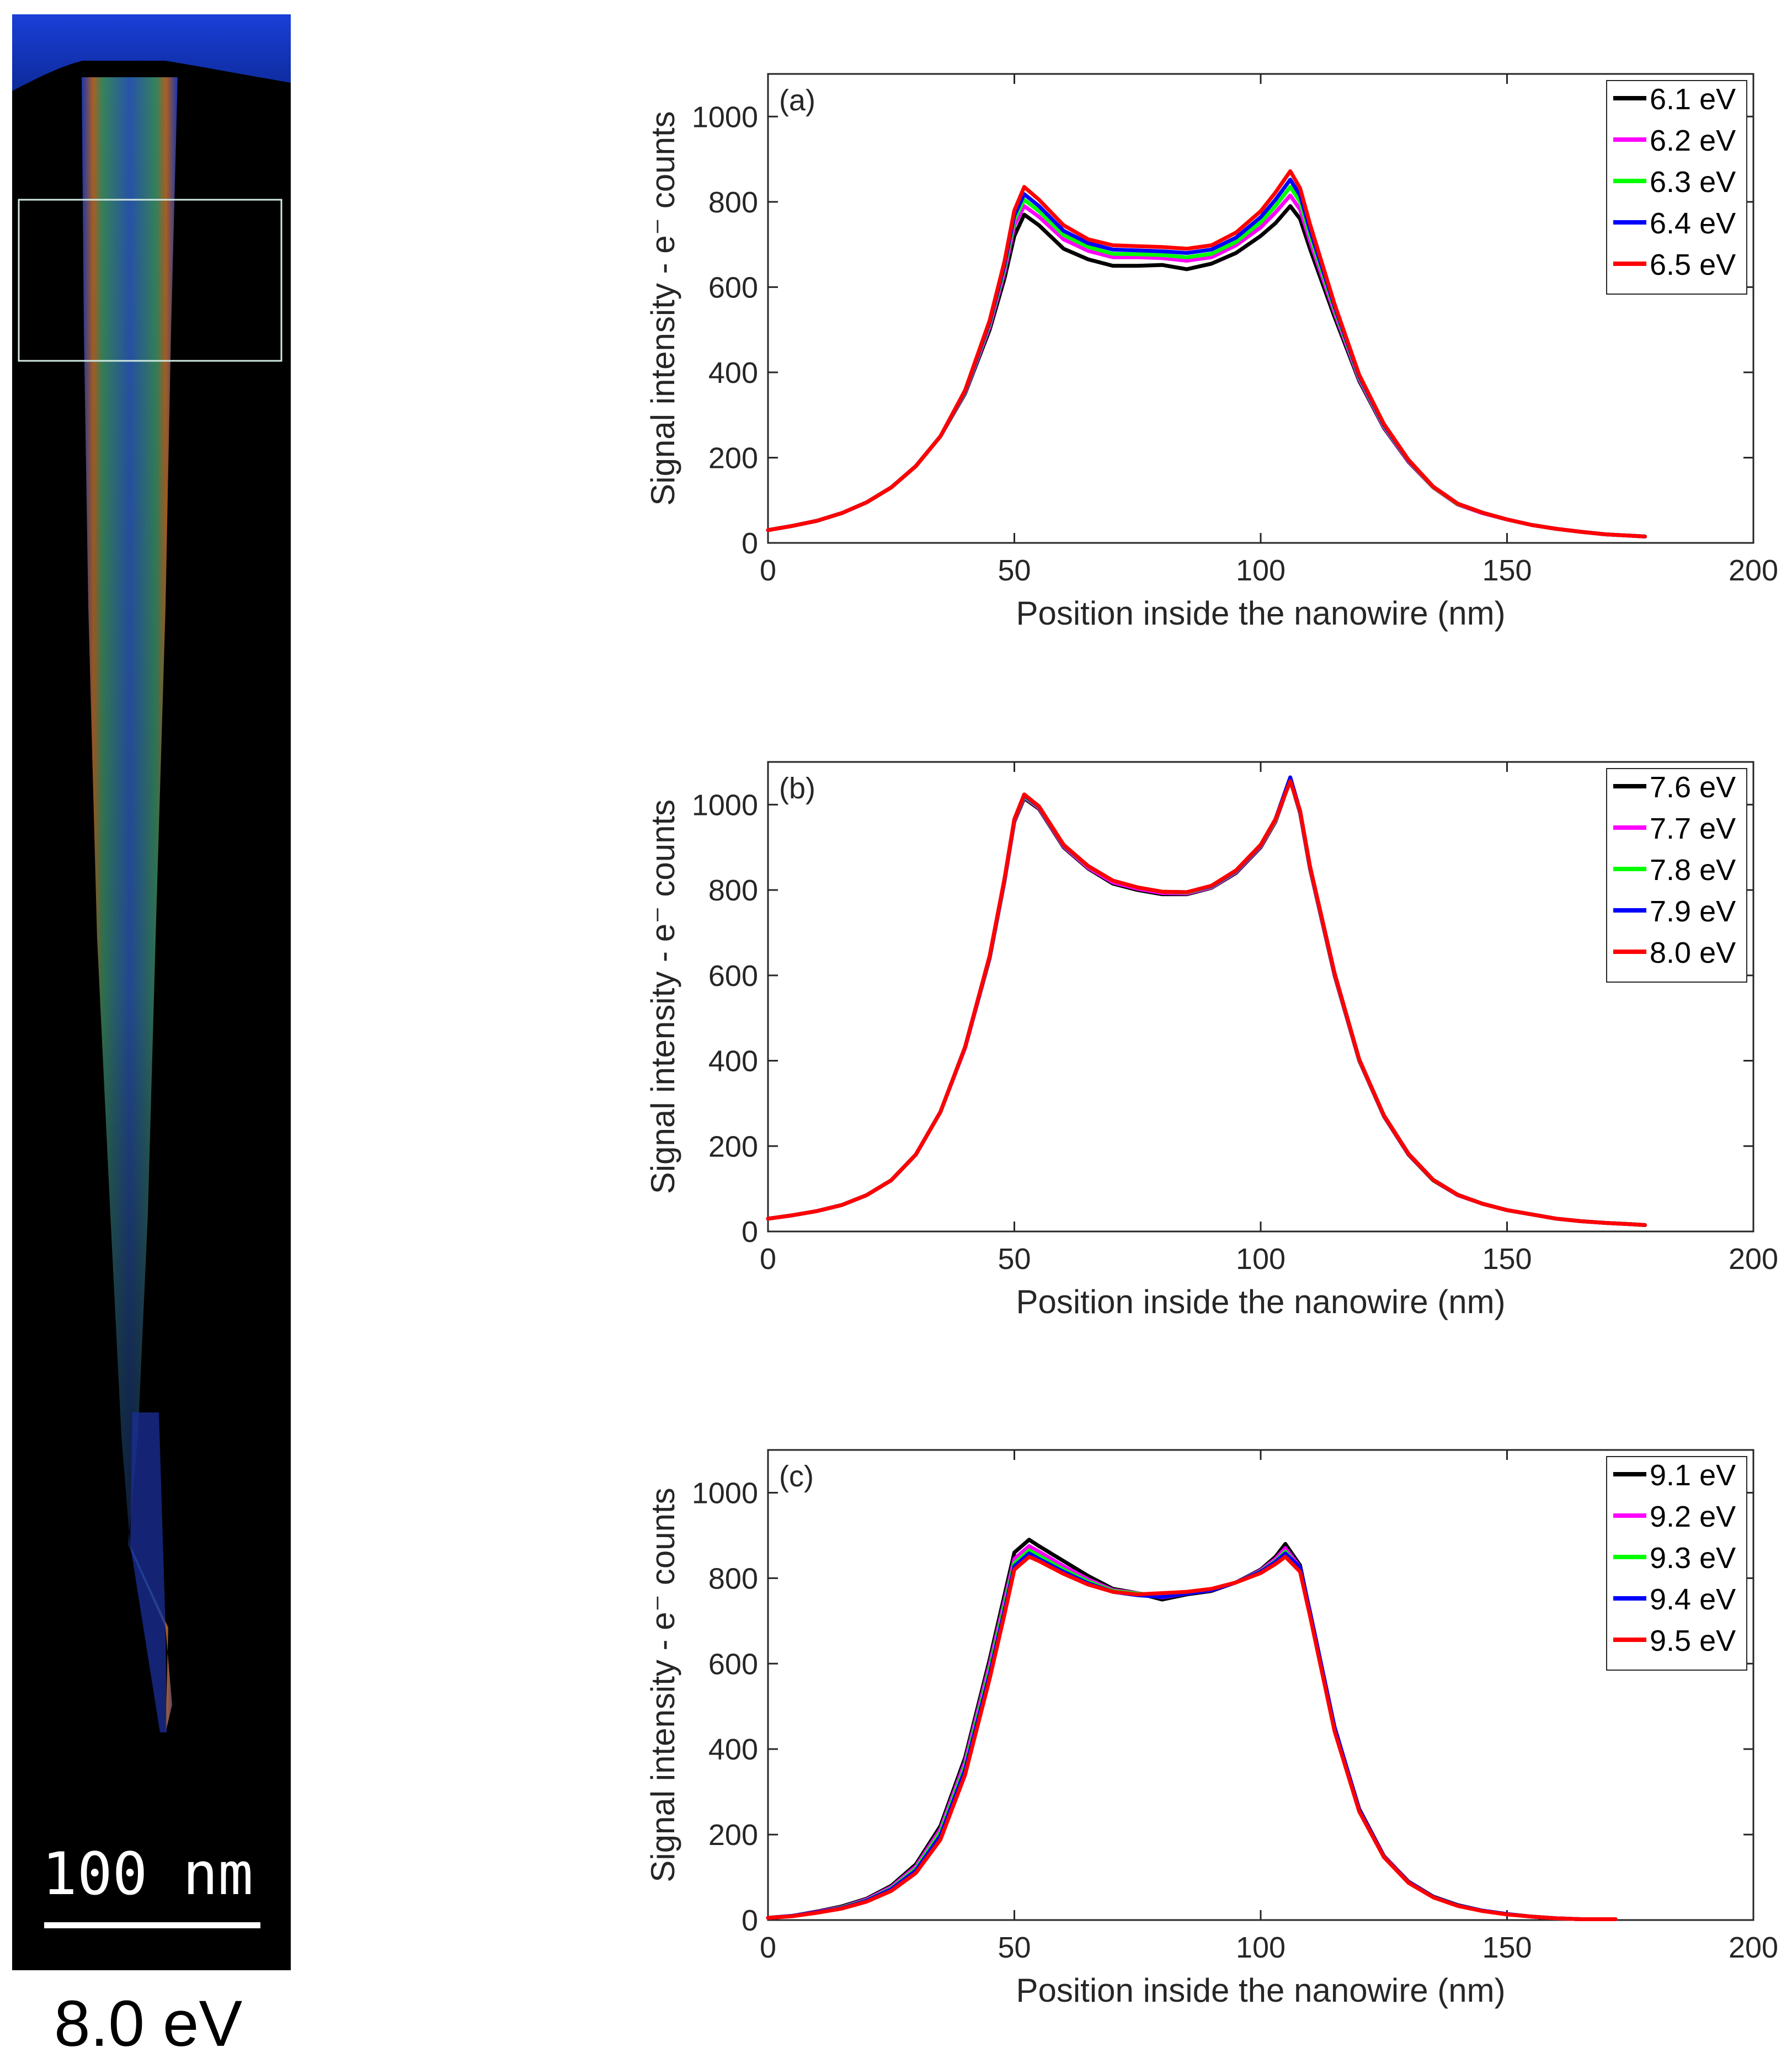 The width and height of the screenshot is (1792, 2069). What do you see at coordinates (797, 100) in the screenshot?
I see `panel-label: (a)` at bounding box center [797, 100].